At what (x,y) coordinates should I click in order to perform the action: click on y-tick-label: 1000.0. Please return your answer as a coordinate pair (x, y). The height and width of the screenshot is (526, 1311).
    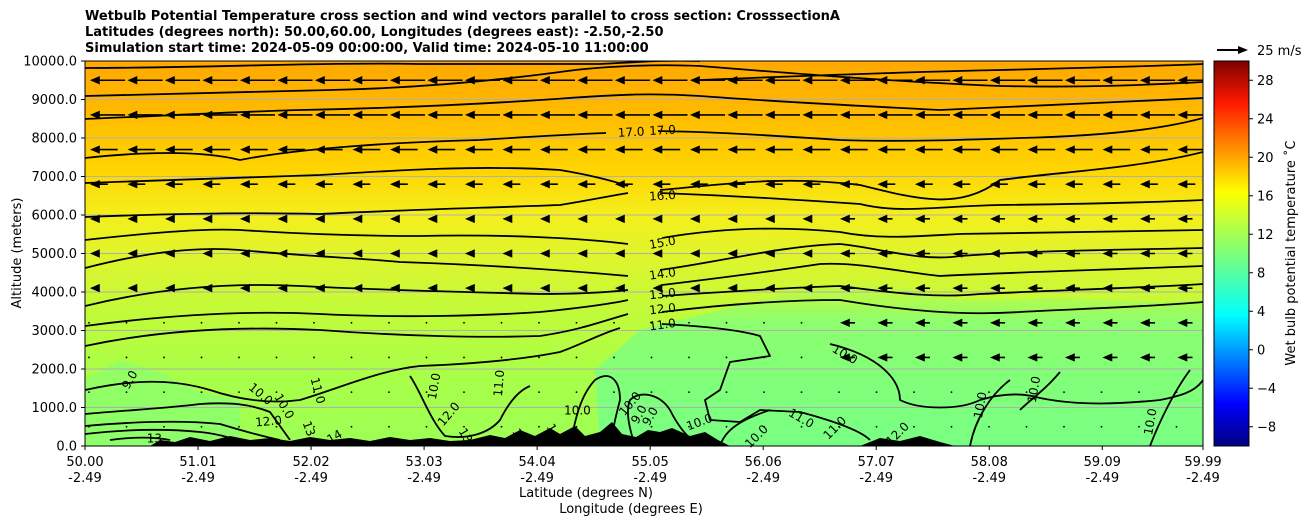
    Looking at the image, I should click on (55, 408).